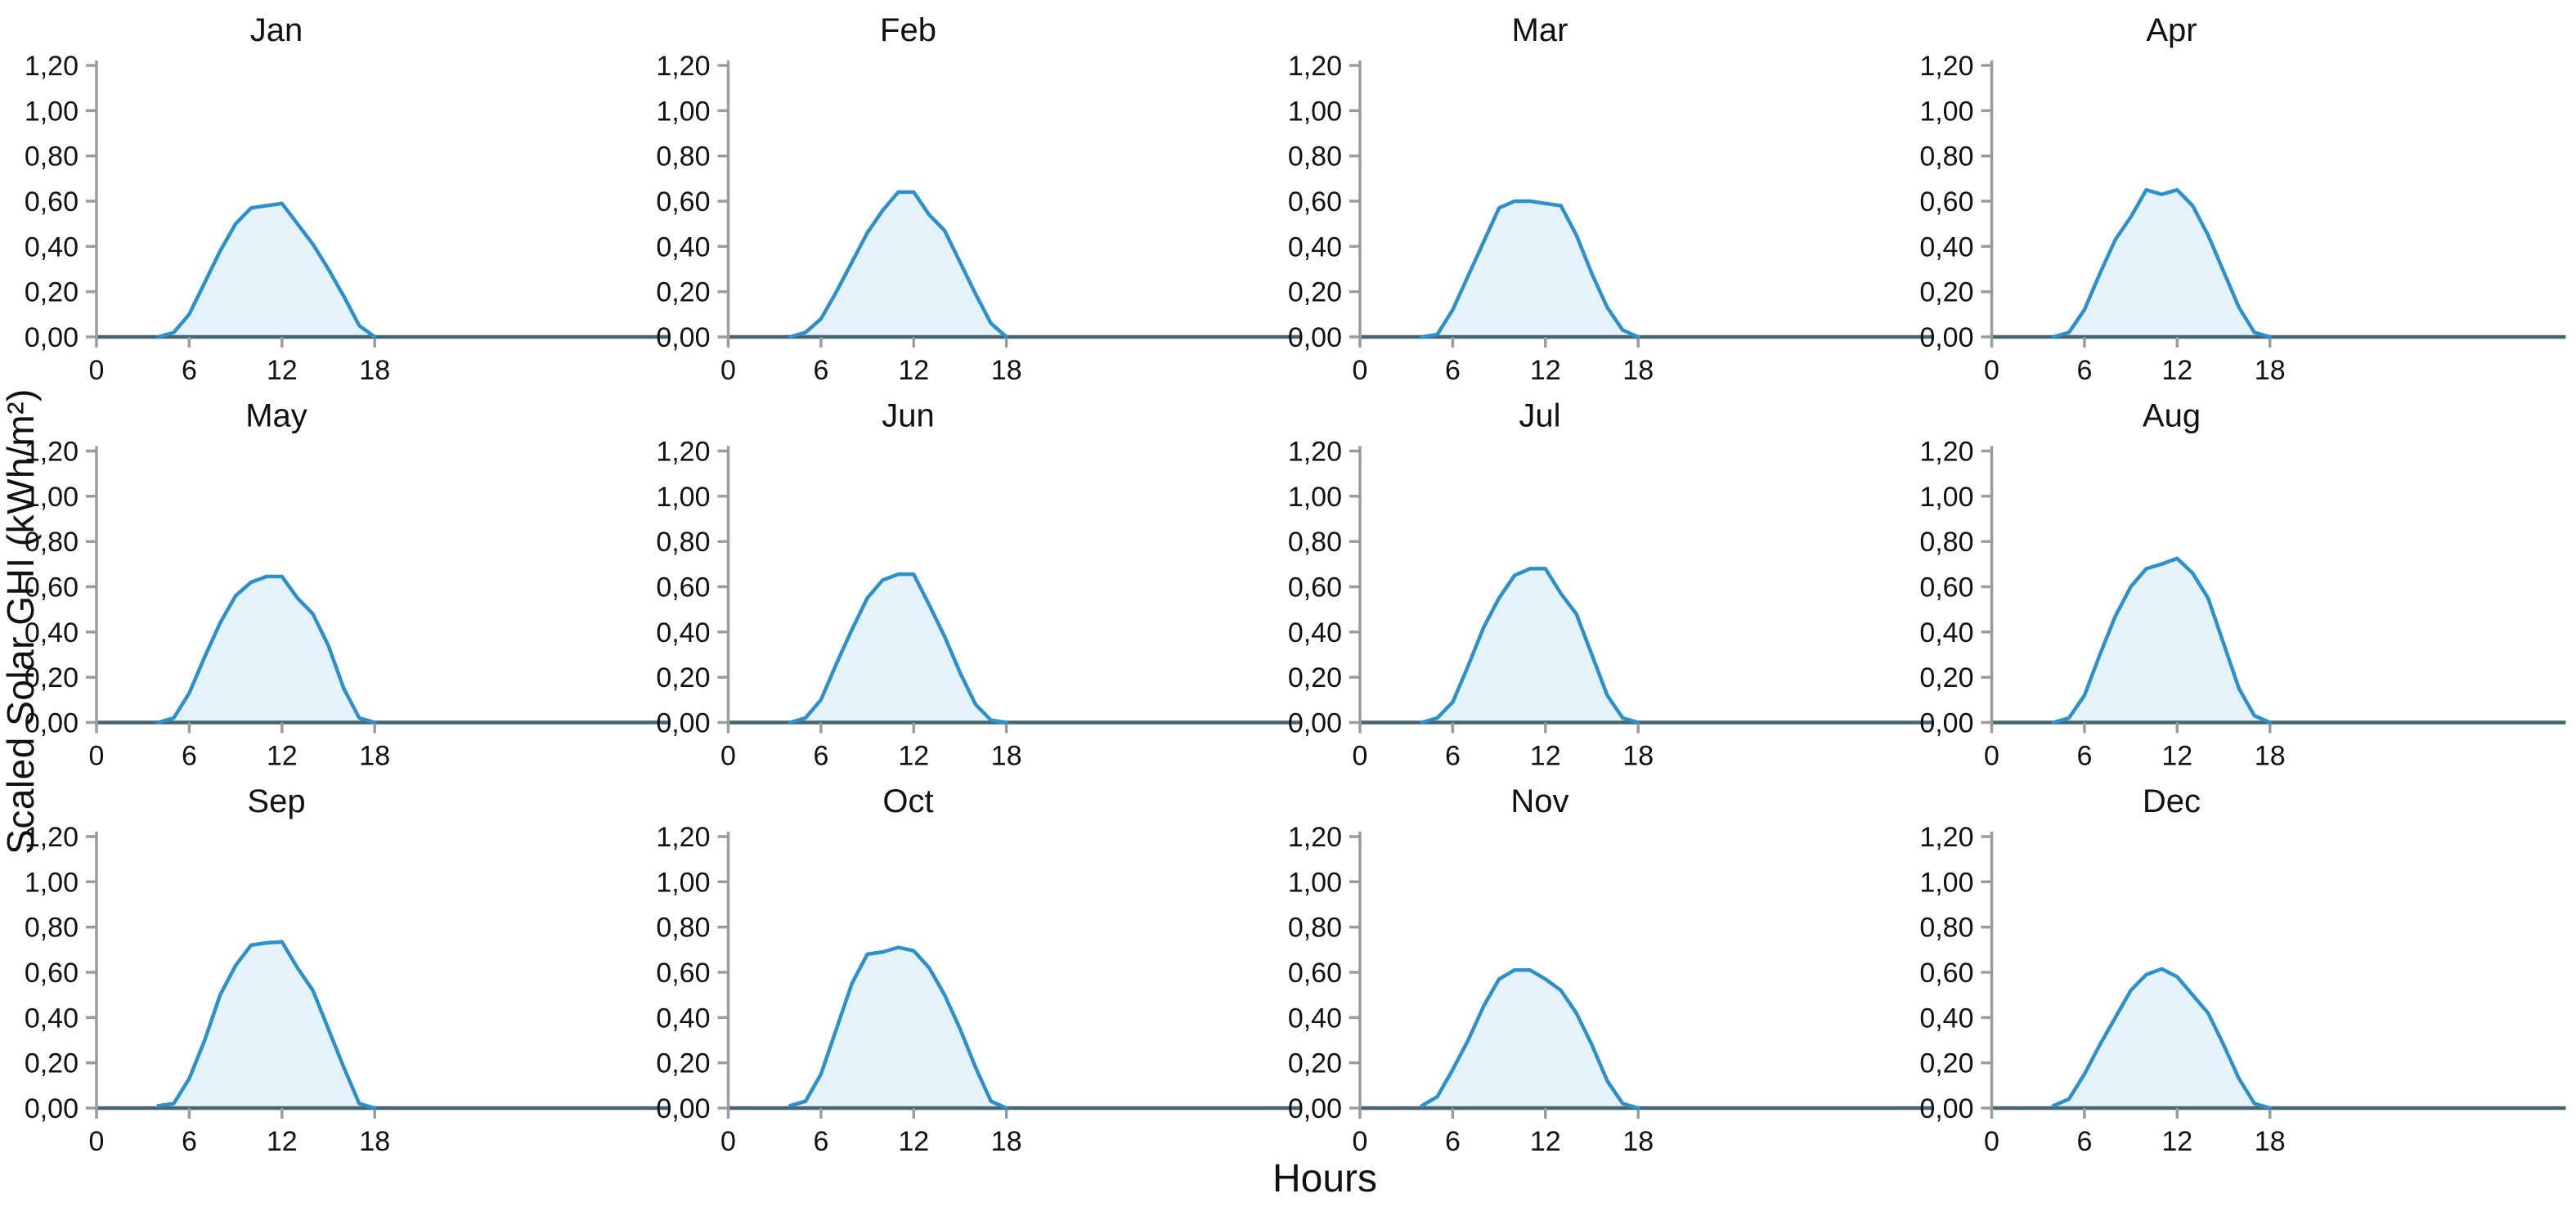 This screenshot has height=1207, width=2576. I want to click on ghi-area-mar, so click(1530, 269).